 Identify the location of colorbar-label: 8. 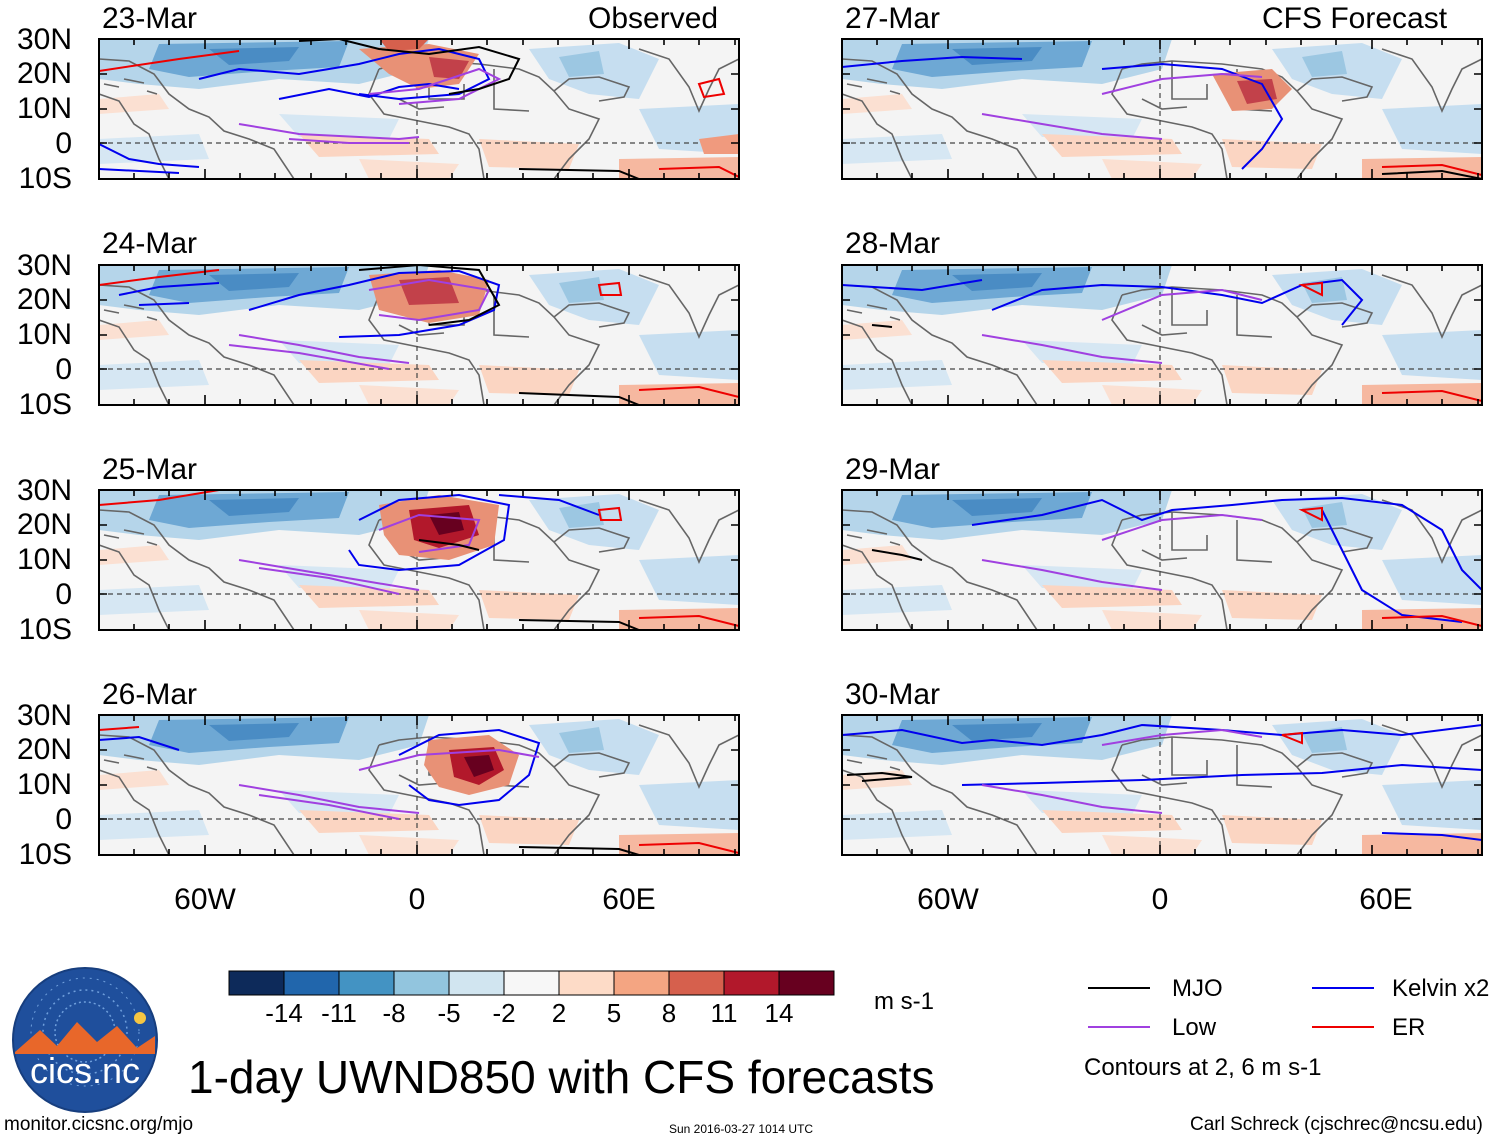
(669, 1013).